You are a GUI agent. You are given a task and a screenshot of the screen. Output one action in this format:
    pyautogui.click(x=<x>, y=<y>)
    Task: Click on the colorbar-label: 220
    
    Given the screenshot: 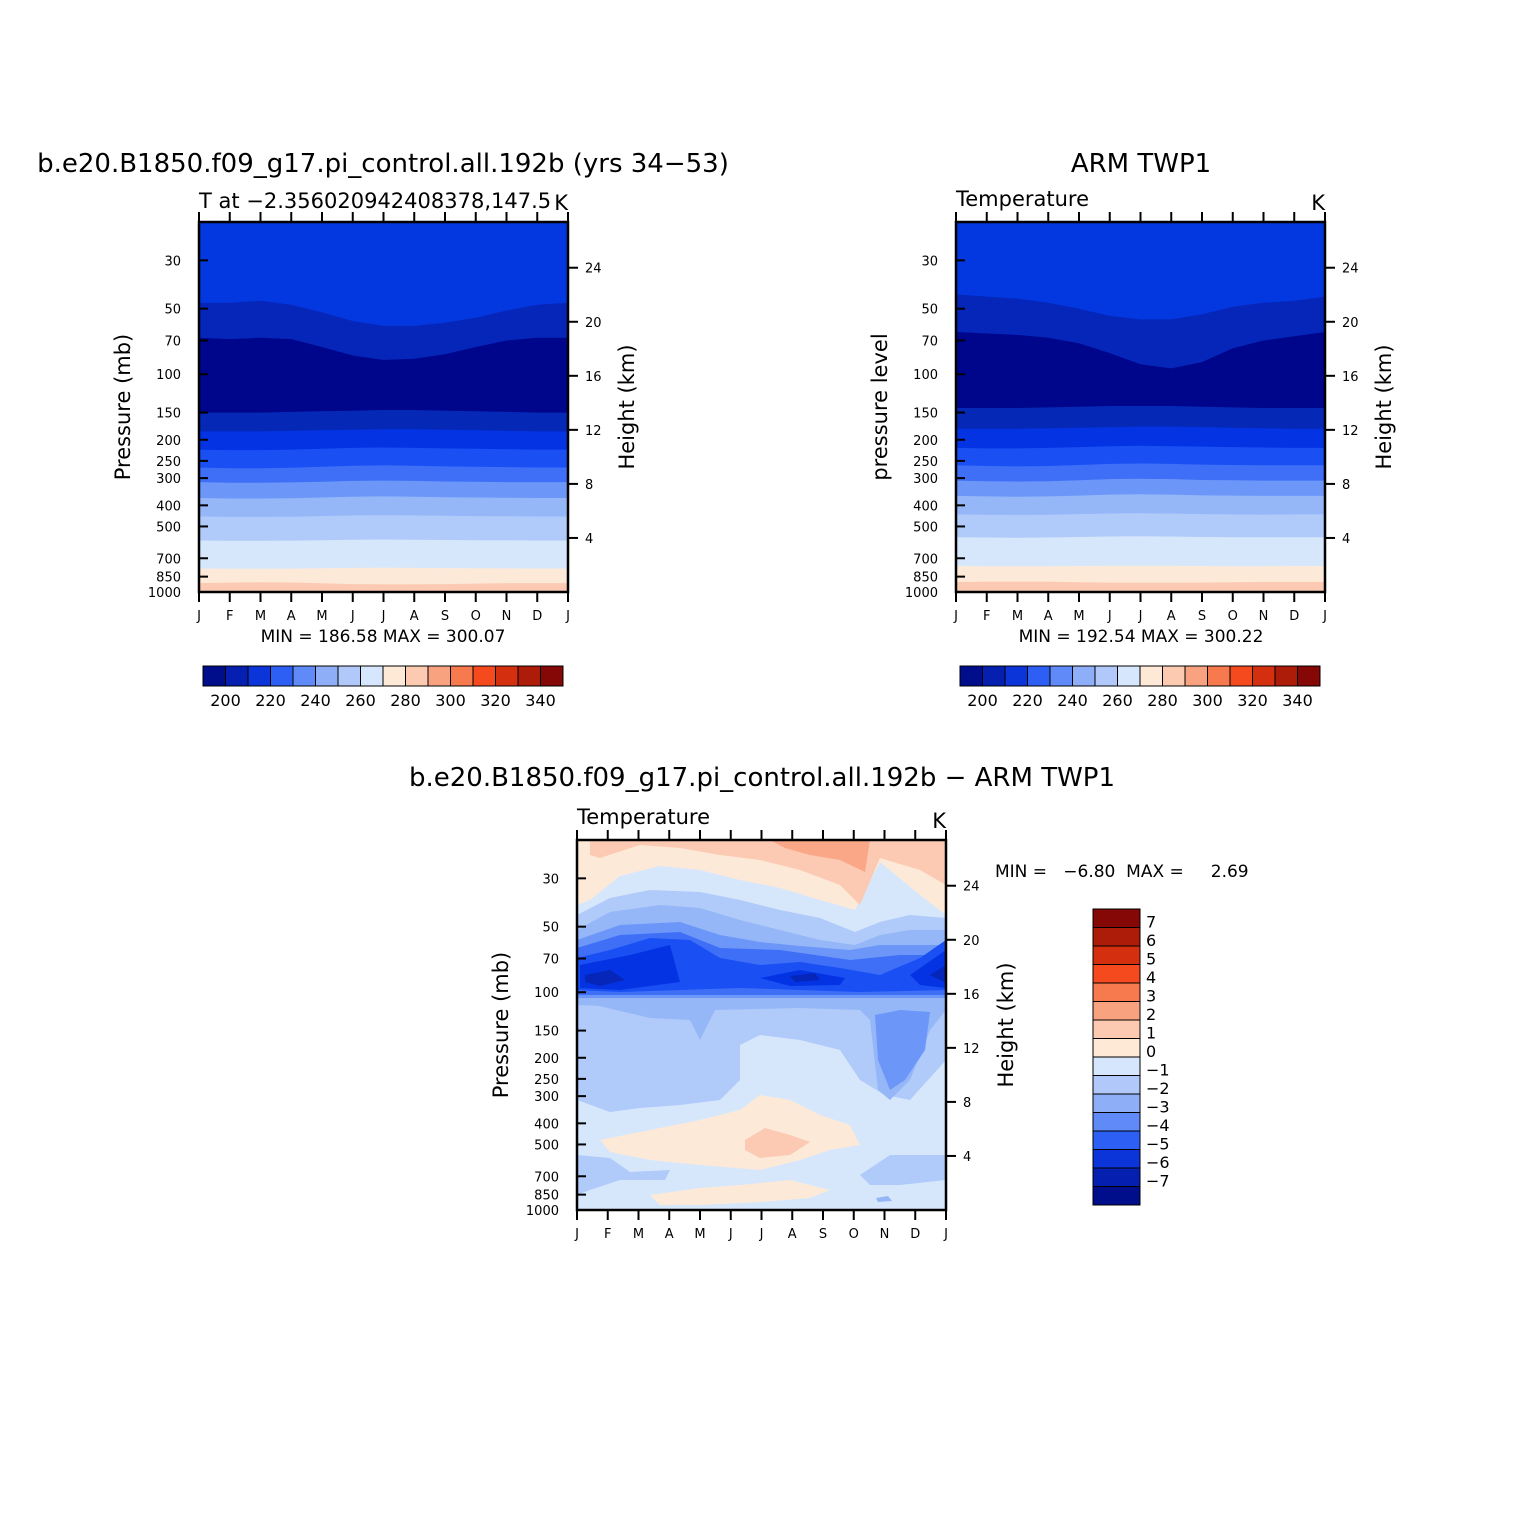 What is the action you would take?
    pyautogui.click(x=1027, y=700)
    